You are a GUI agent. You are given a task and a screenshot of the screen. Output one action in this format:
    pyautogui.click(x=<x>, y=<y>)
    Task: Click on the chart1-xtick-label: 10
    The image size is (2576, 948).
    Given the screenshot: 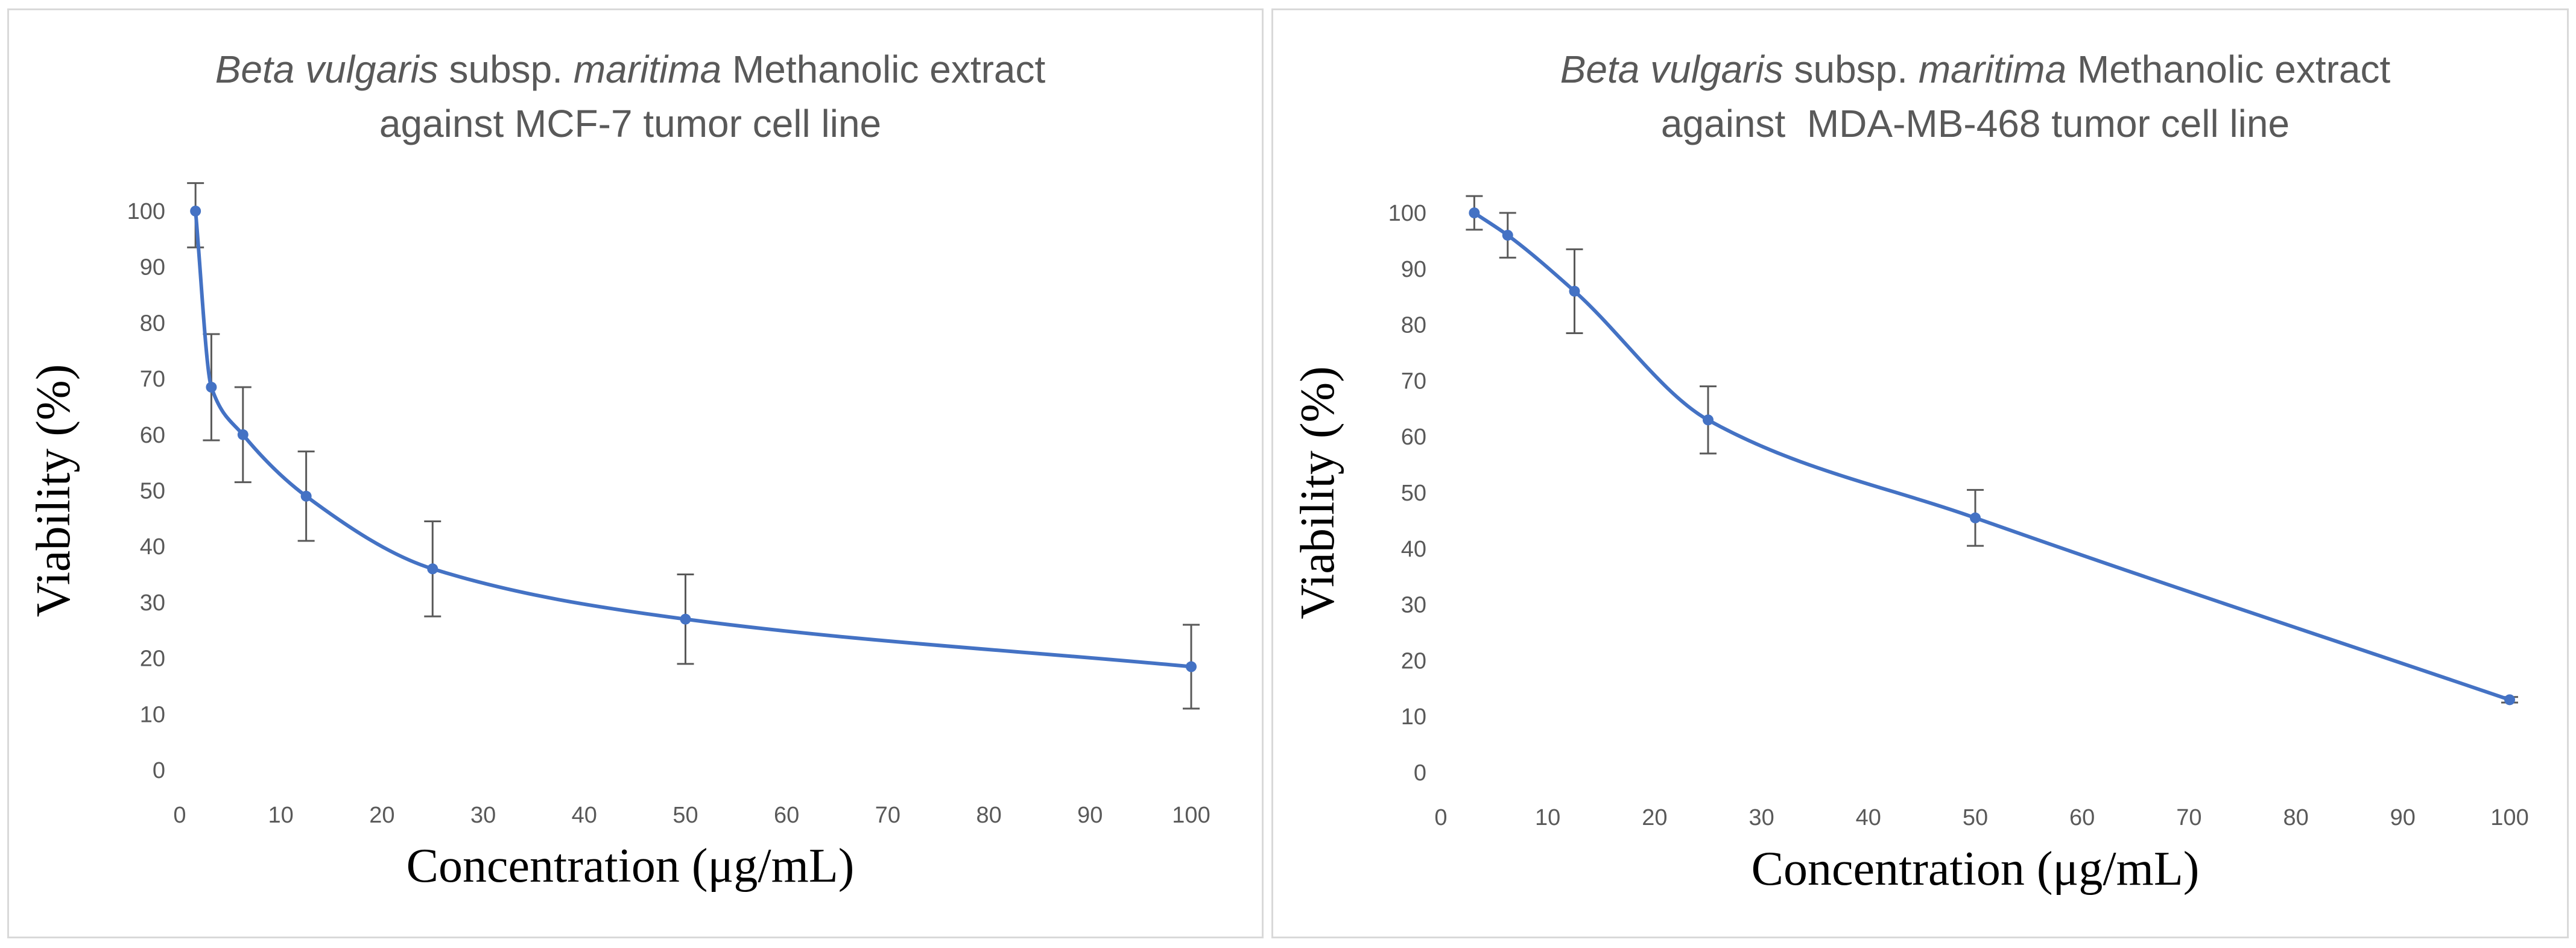 What is the action you would take?
    pyautogui.click(x=281, y=815)
    